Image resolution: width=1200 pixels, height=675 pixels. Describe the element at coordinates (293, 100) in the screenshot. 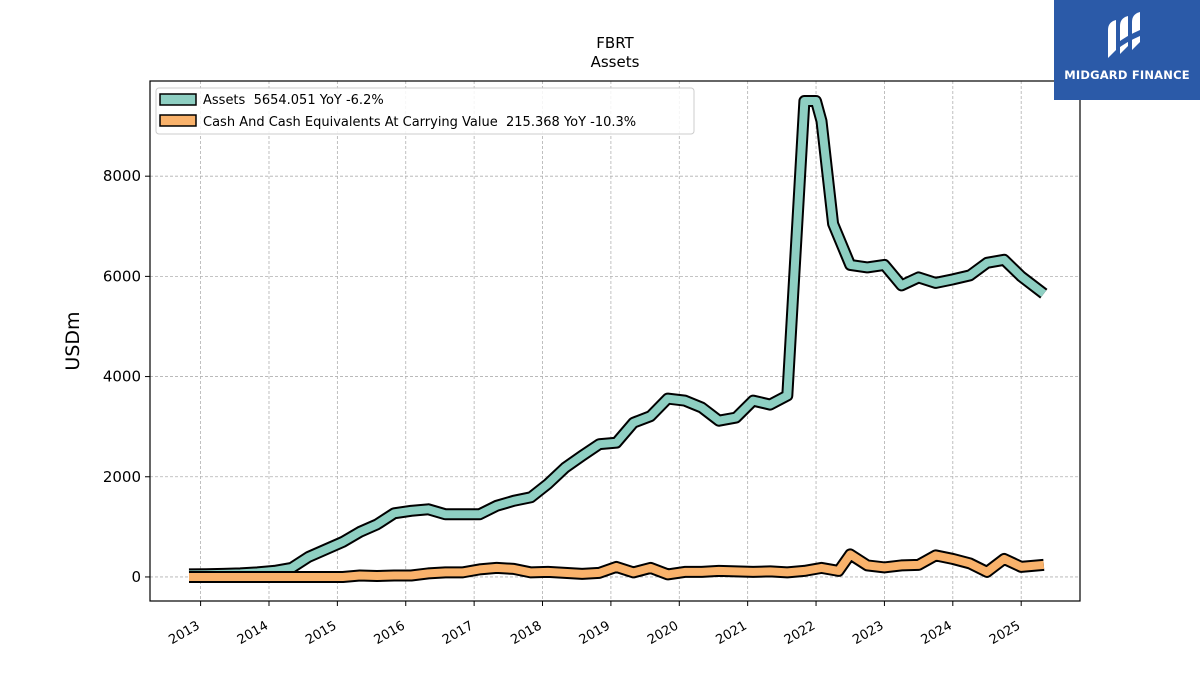

I see `legend-label-assets: Assets 5654.051 YoY -6.2%` at that location.